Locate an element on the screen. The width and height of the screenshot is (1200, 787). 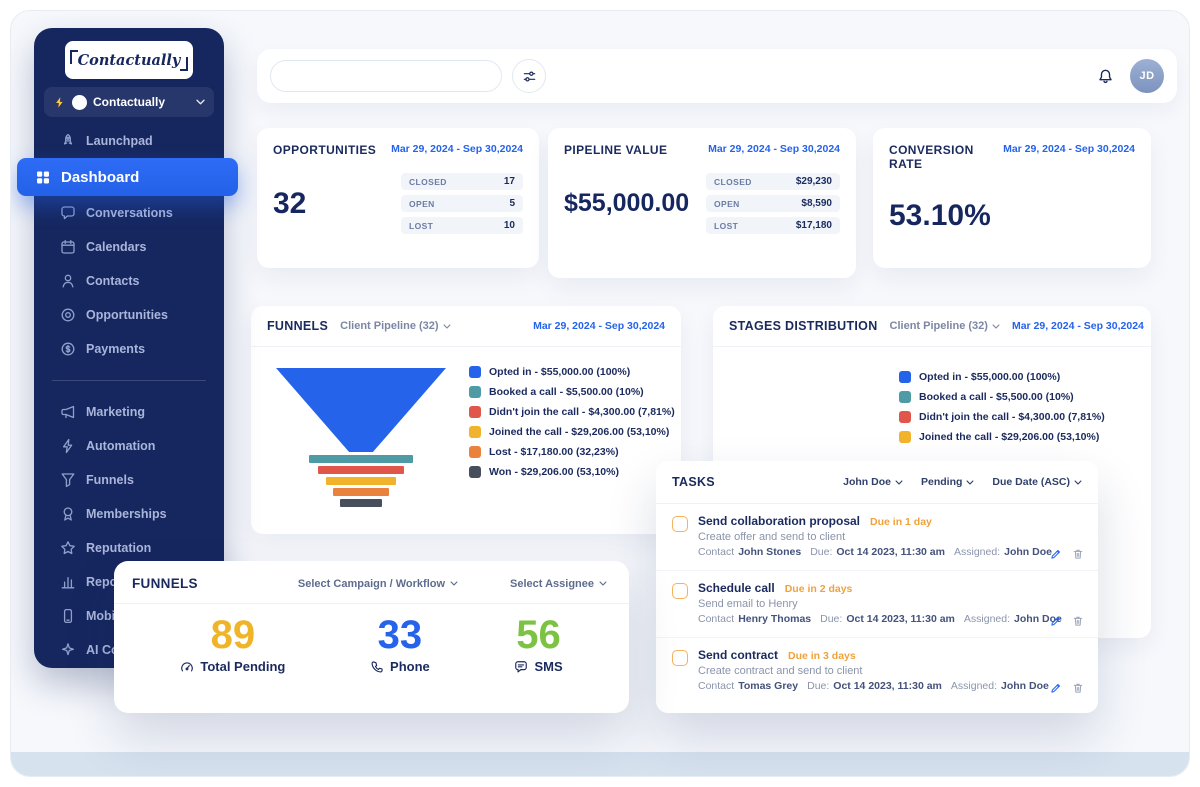
task-description: Create offer and send to client is located at coordinates (772, 537).